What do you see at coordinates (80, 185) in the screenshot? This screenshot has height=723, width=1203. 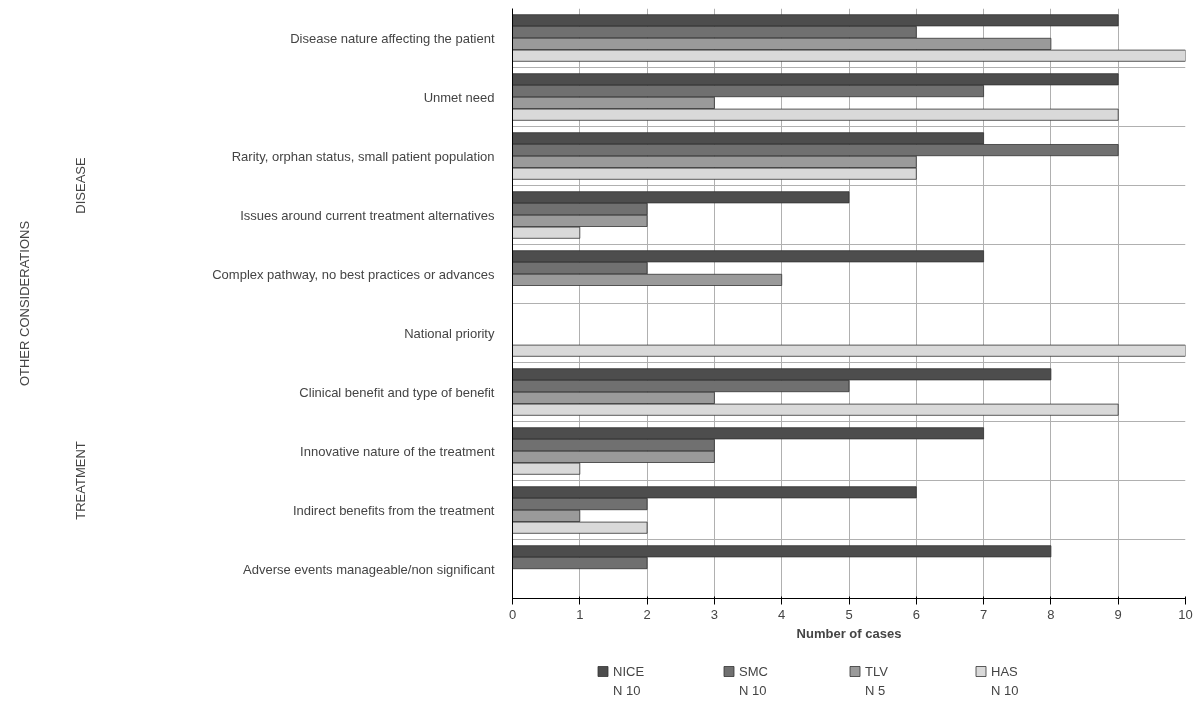 I see `text: DISEASE` at bounding box center [80, 185].